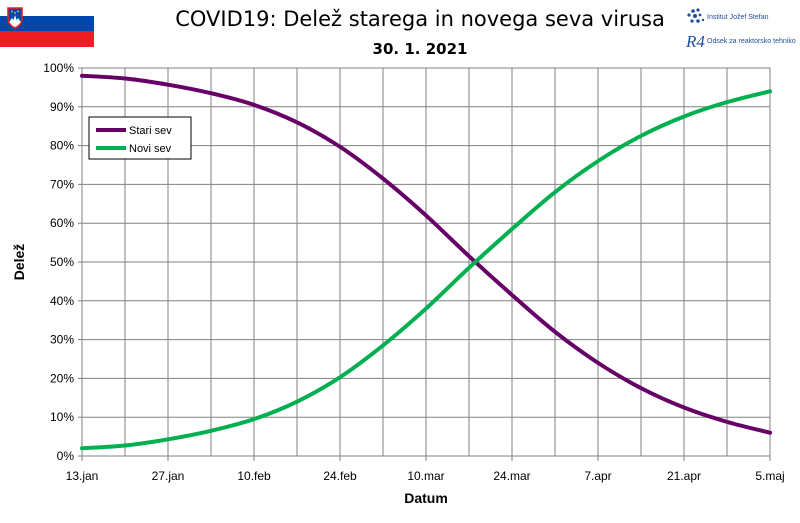 The width and height of the screenshot is (800, 523). Describe the element at coordinates (62, 340) in the screenshot. I see `y-tick-label: 30%` at that location.